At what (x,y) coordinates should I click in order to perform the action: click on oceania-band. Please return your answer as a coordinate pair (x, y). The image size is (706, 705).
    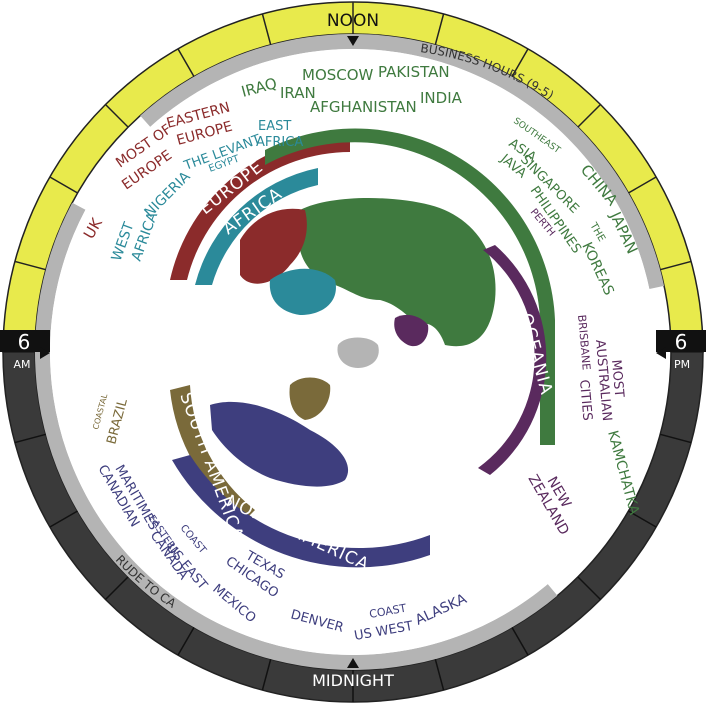
    Looking at the image, I should click on (512, 360).